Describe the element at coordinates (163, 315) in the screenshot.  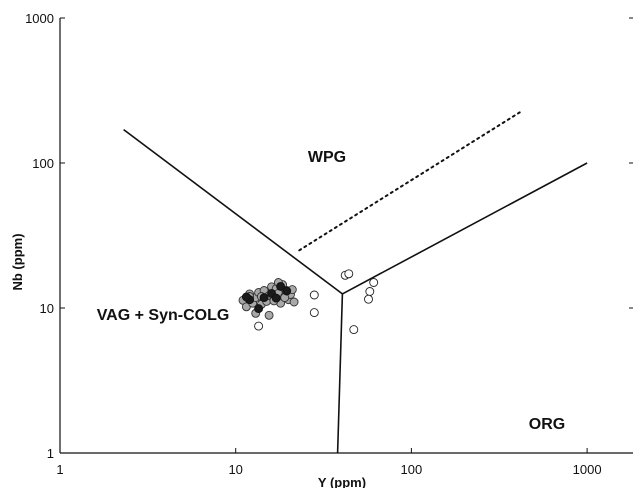
I see `region-label: VAG + Syn-COLG` at that location.